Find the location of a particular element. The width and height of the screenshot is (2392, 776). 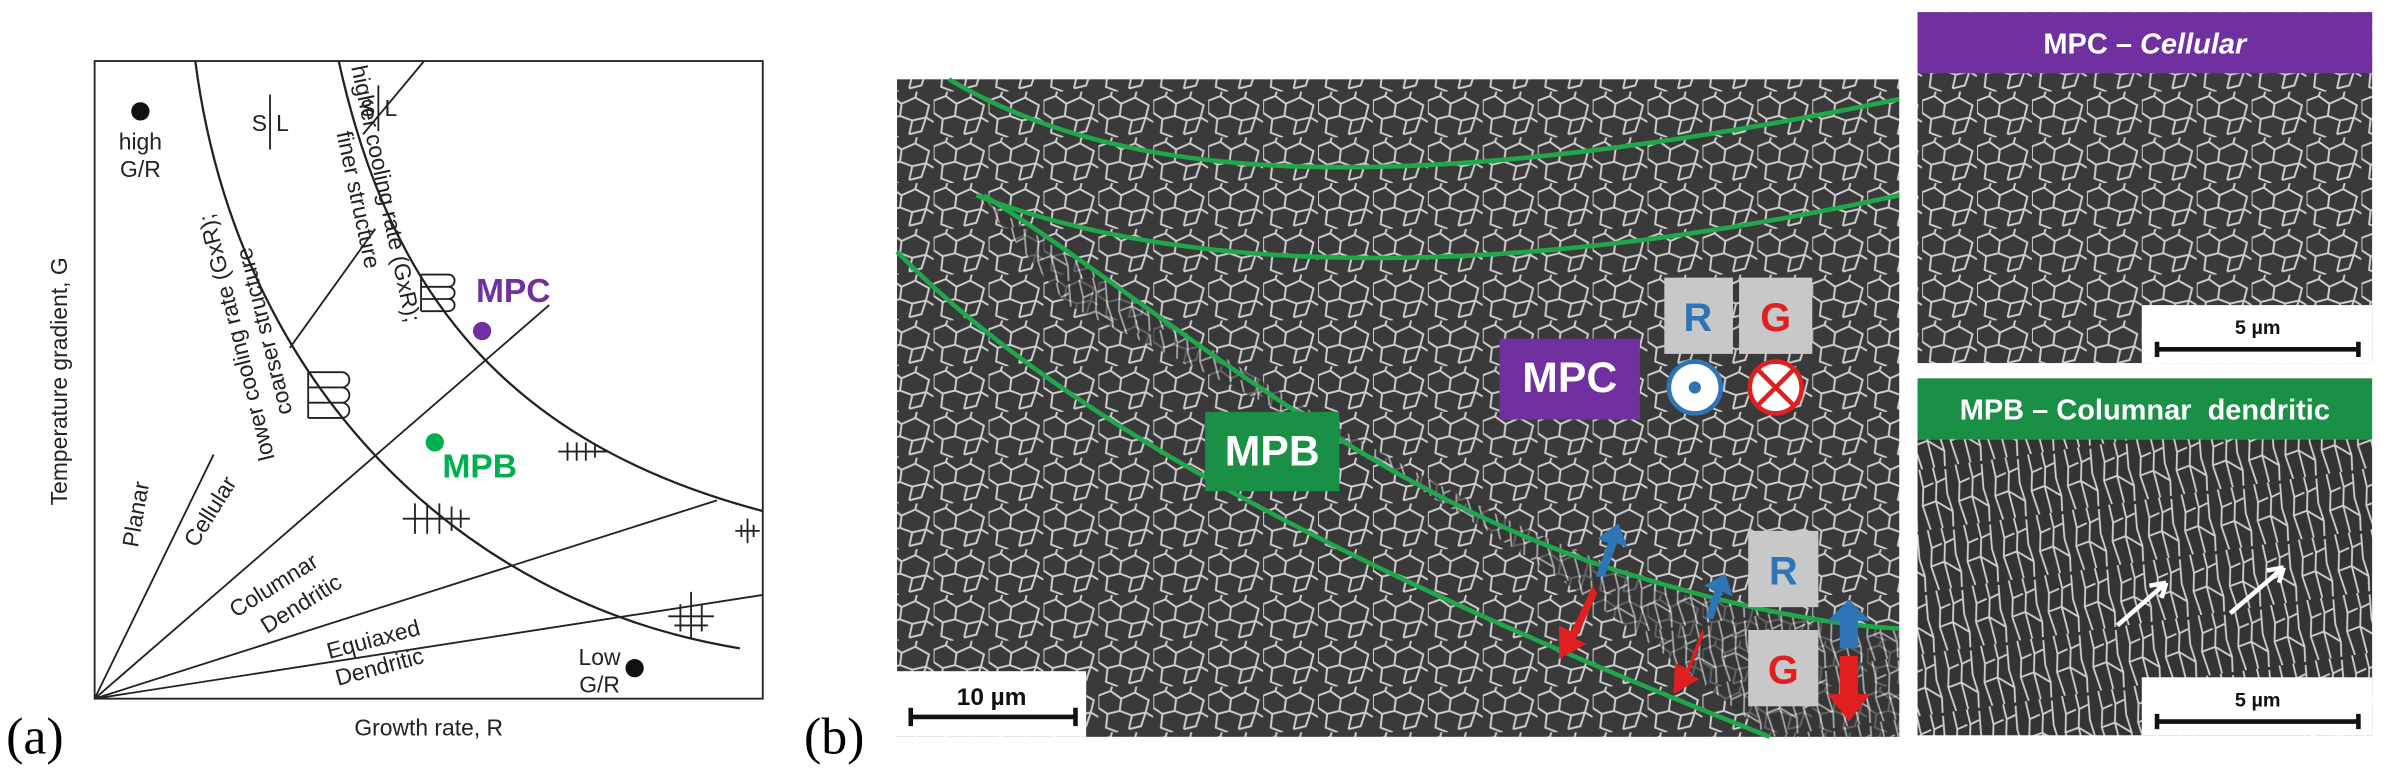

mpc-label: MPC is located at coordinates (513, 291).